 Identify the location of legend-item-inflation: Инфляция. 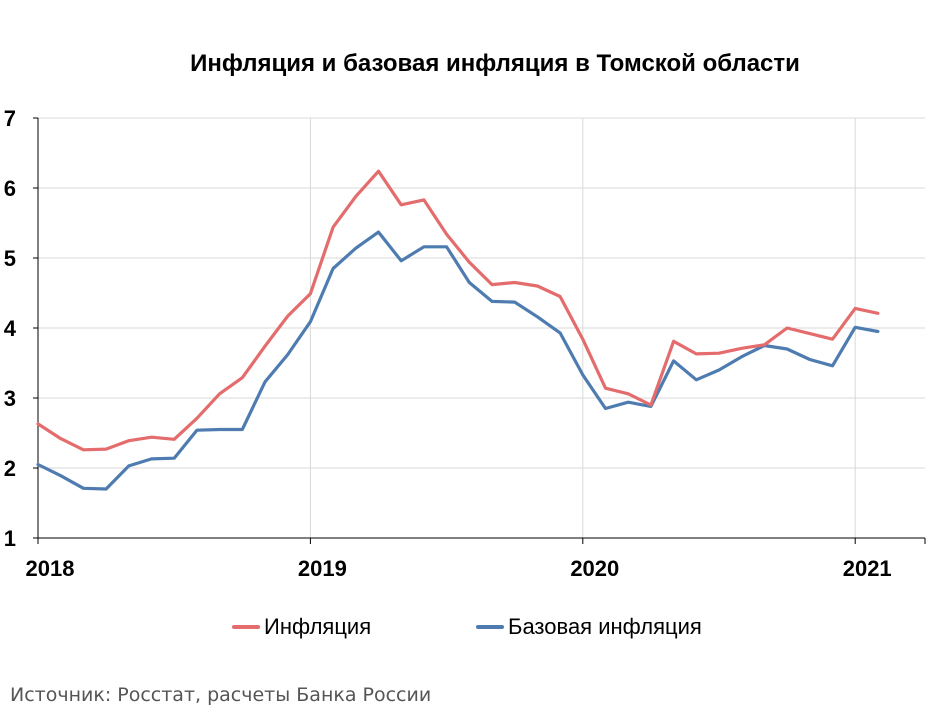
(301, 627).